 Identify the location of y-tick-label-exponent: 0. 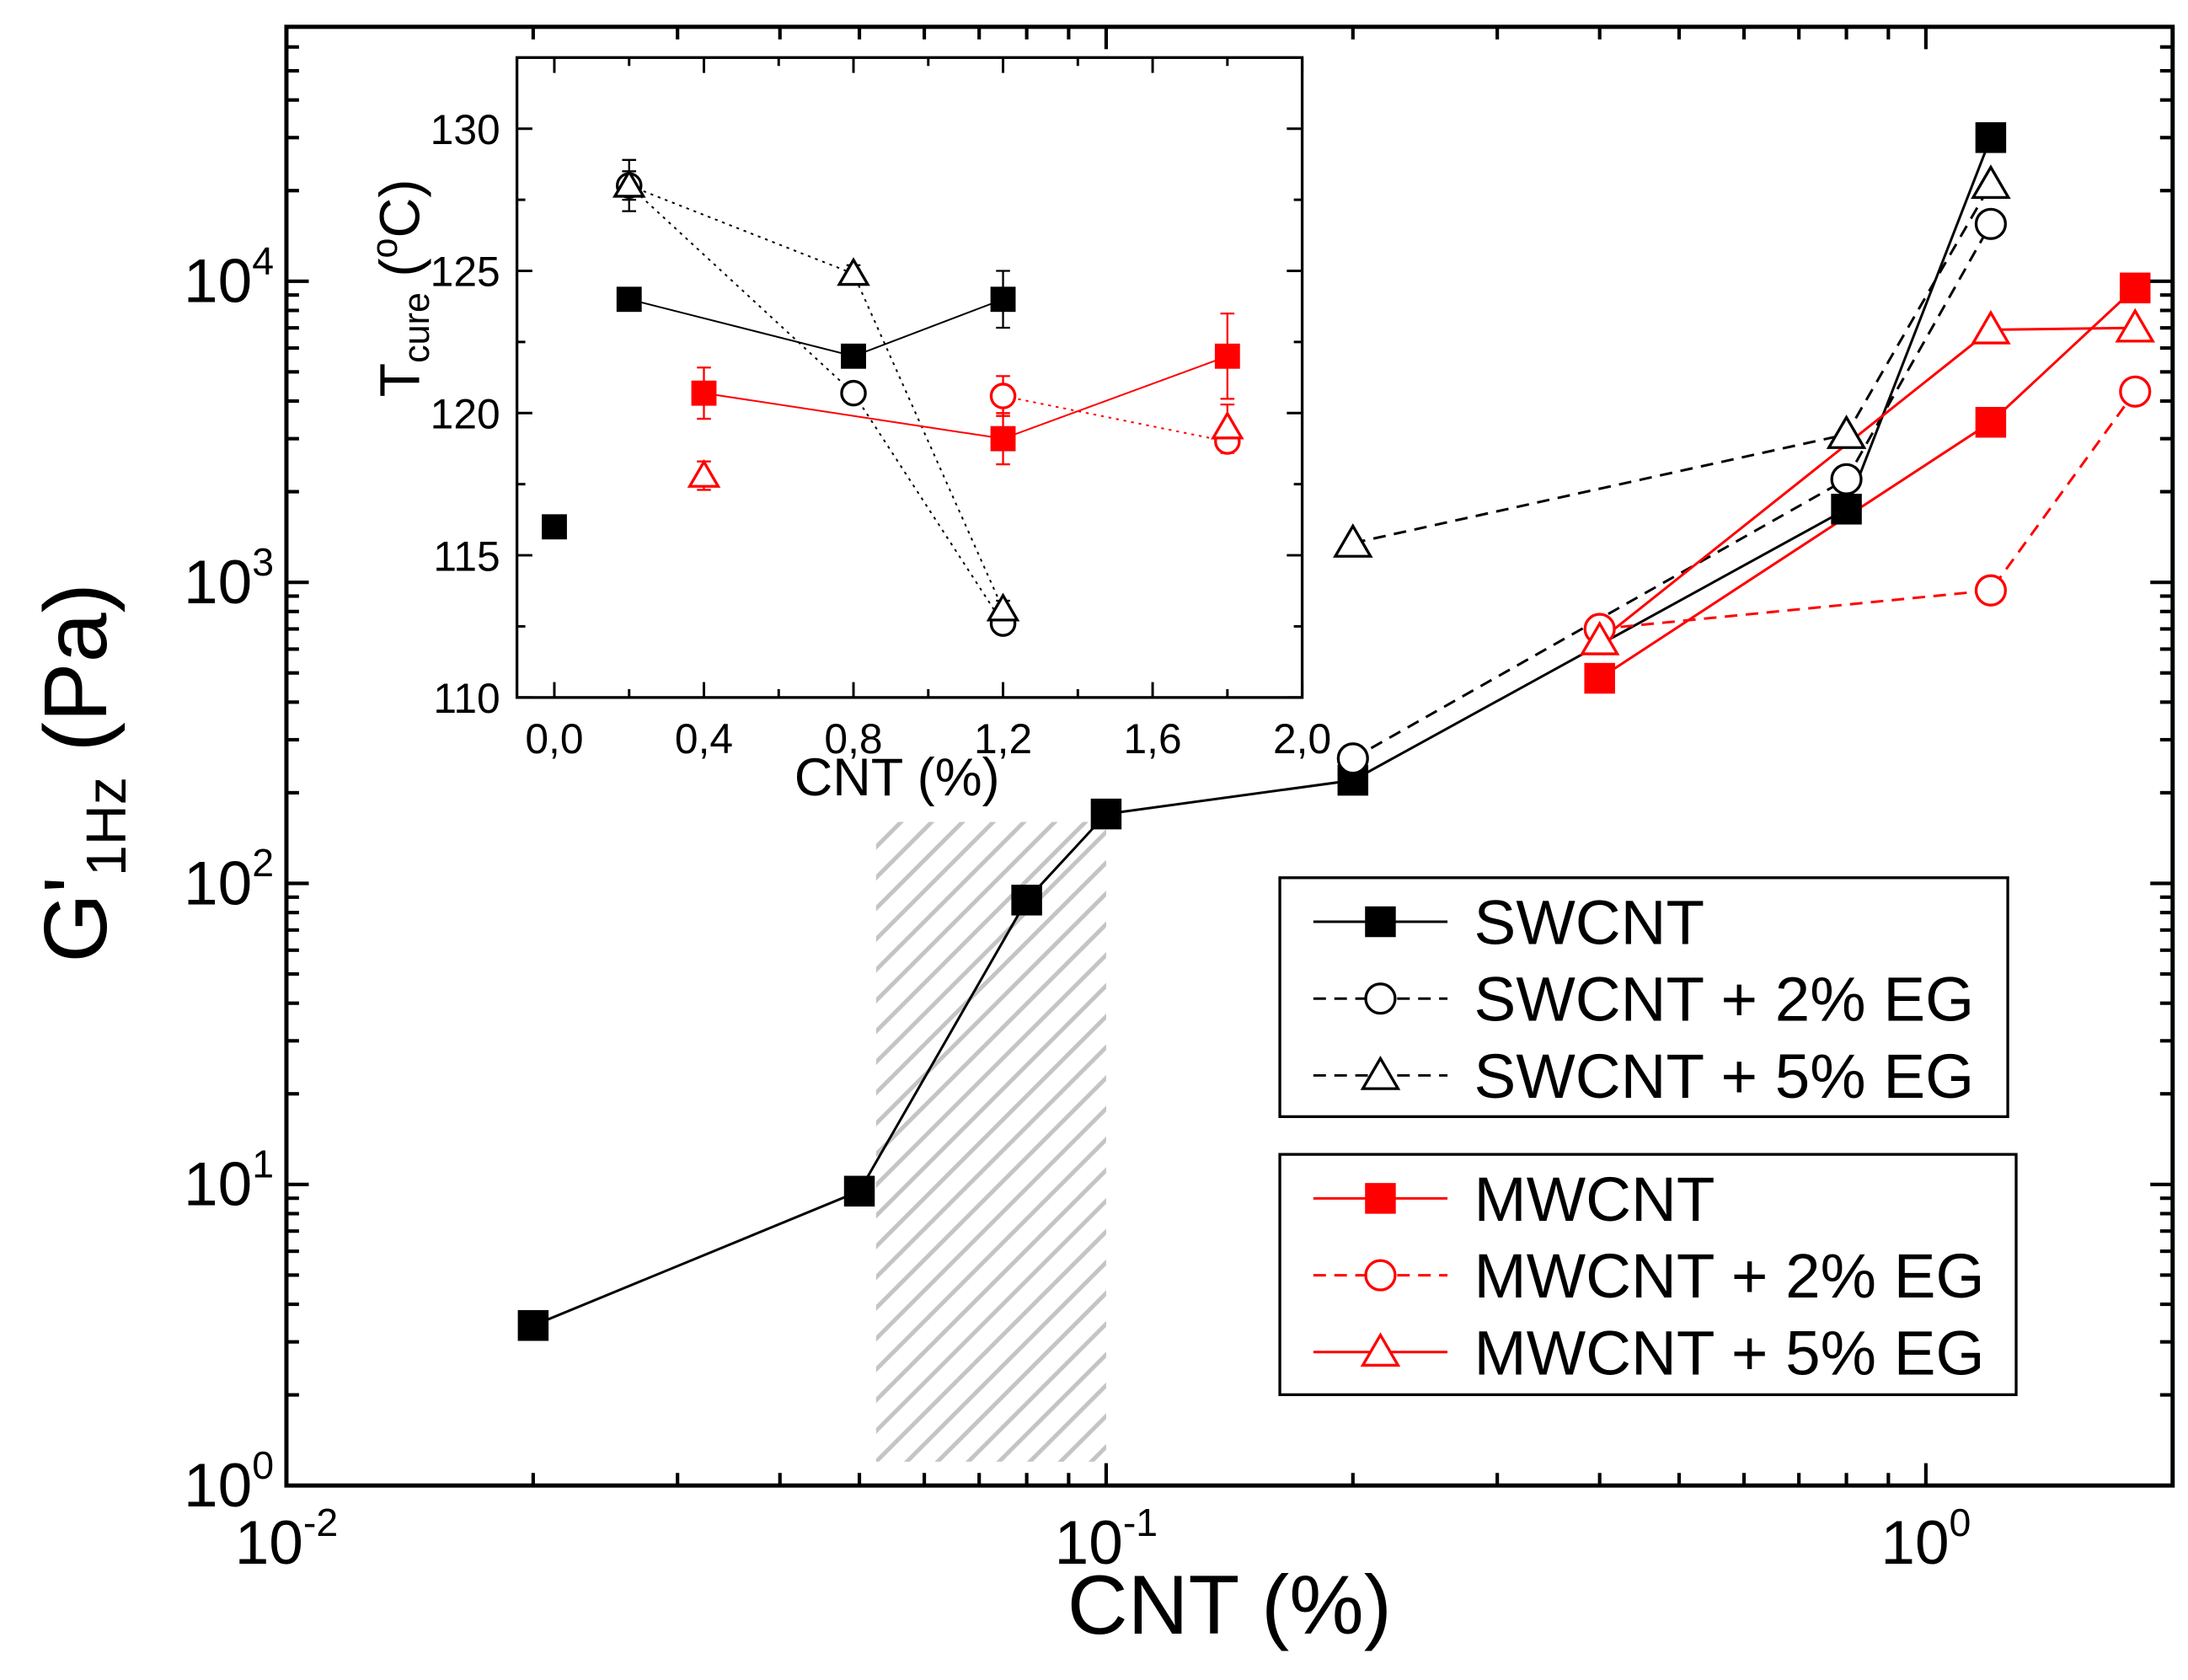
(263, 1465).